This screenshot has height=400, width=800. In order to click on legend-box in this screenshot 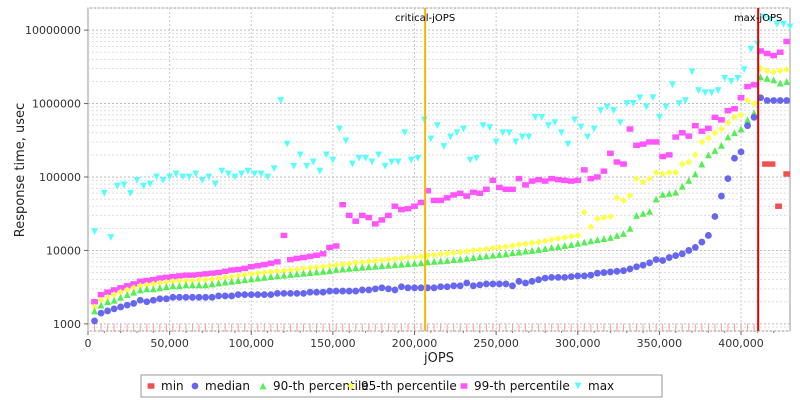, I will do `click(401, 386)`.